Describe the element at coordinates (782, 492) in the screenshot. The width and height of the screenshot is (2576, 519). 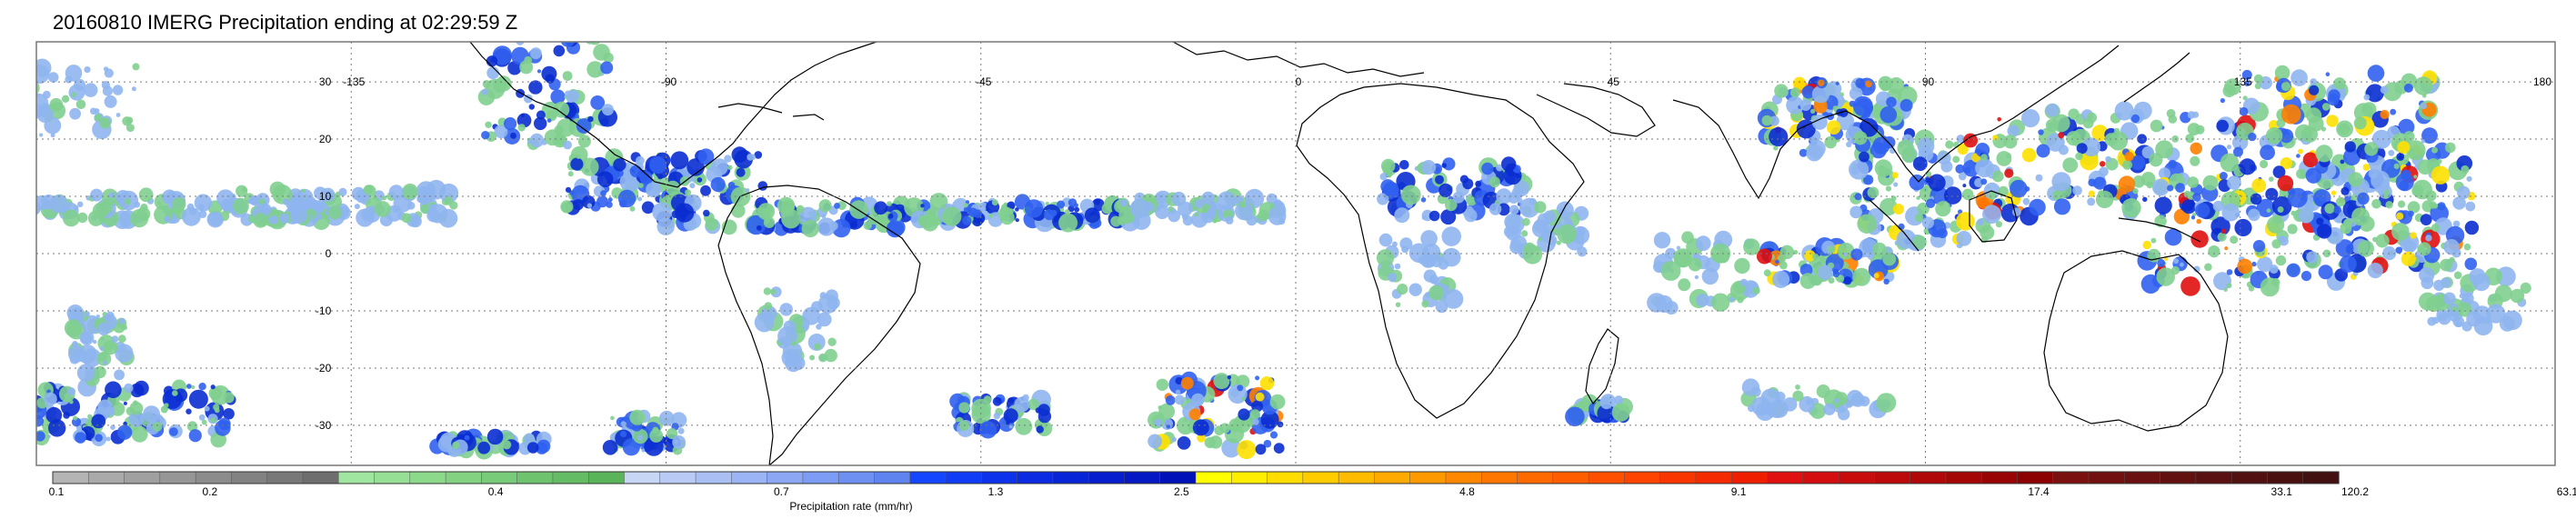
I see `colorbar-tick-label: 0.7` at that location.